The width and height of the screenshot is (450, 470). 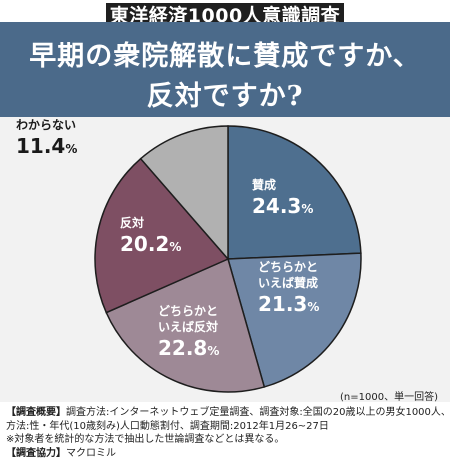 I want to click on cooperation-line: 【調査協力】マクロミル, so click(x=225, y=454).